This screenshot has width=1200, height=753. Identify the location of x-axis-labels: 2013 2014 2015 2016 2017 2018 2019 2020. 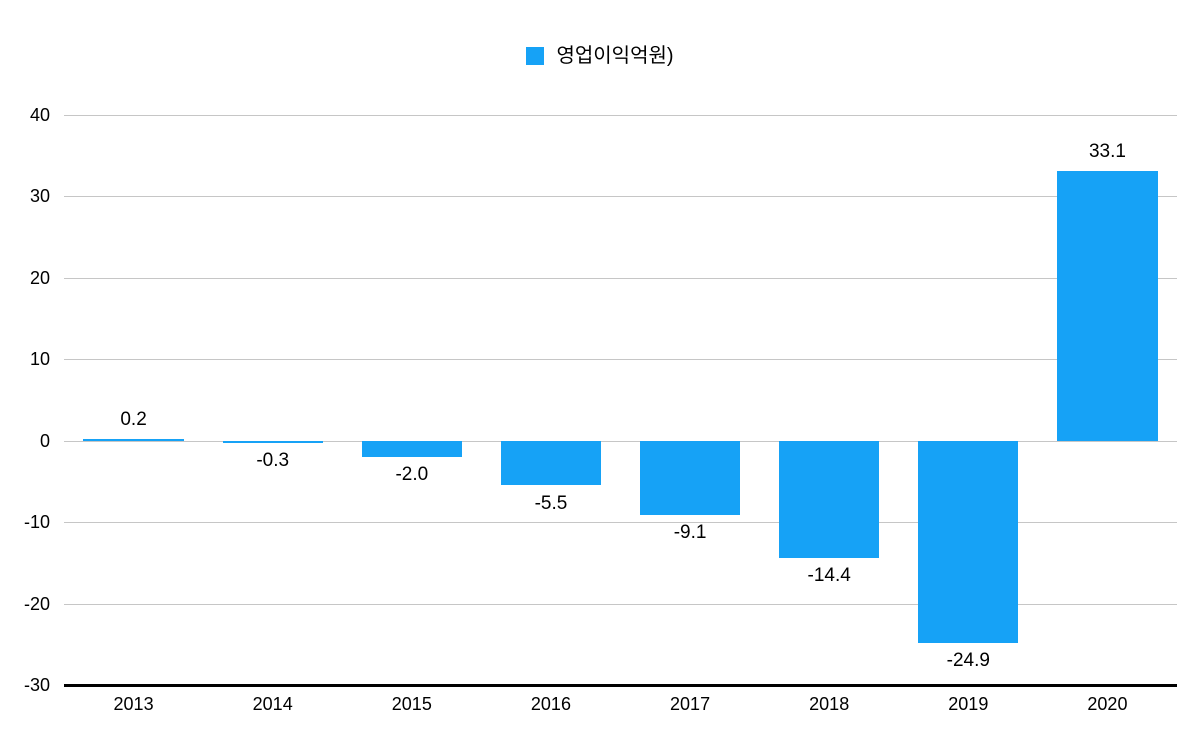
(620, 704).